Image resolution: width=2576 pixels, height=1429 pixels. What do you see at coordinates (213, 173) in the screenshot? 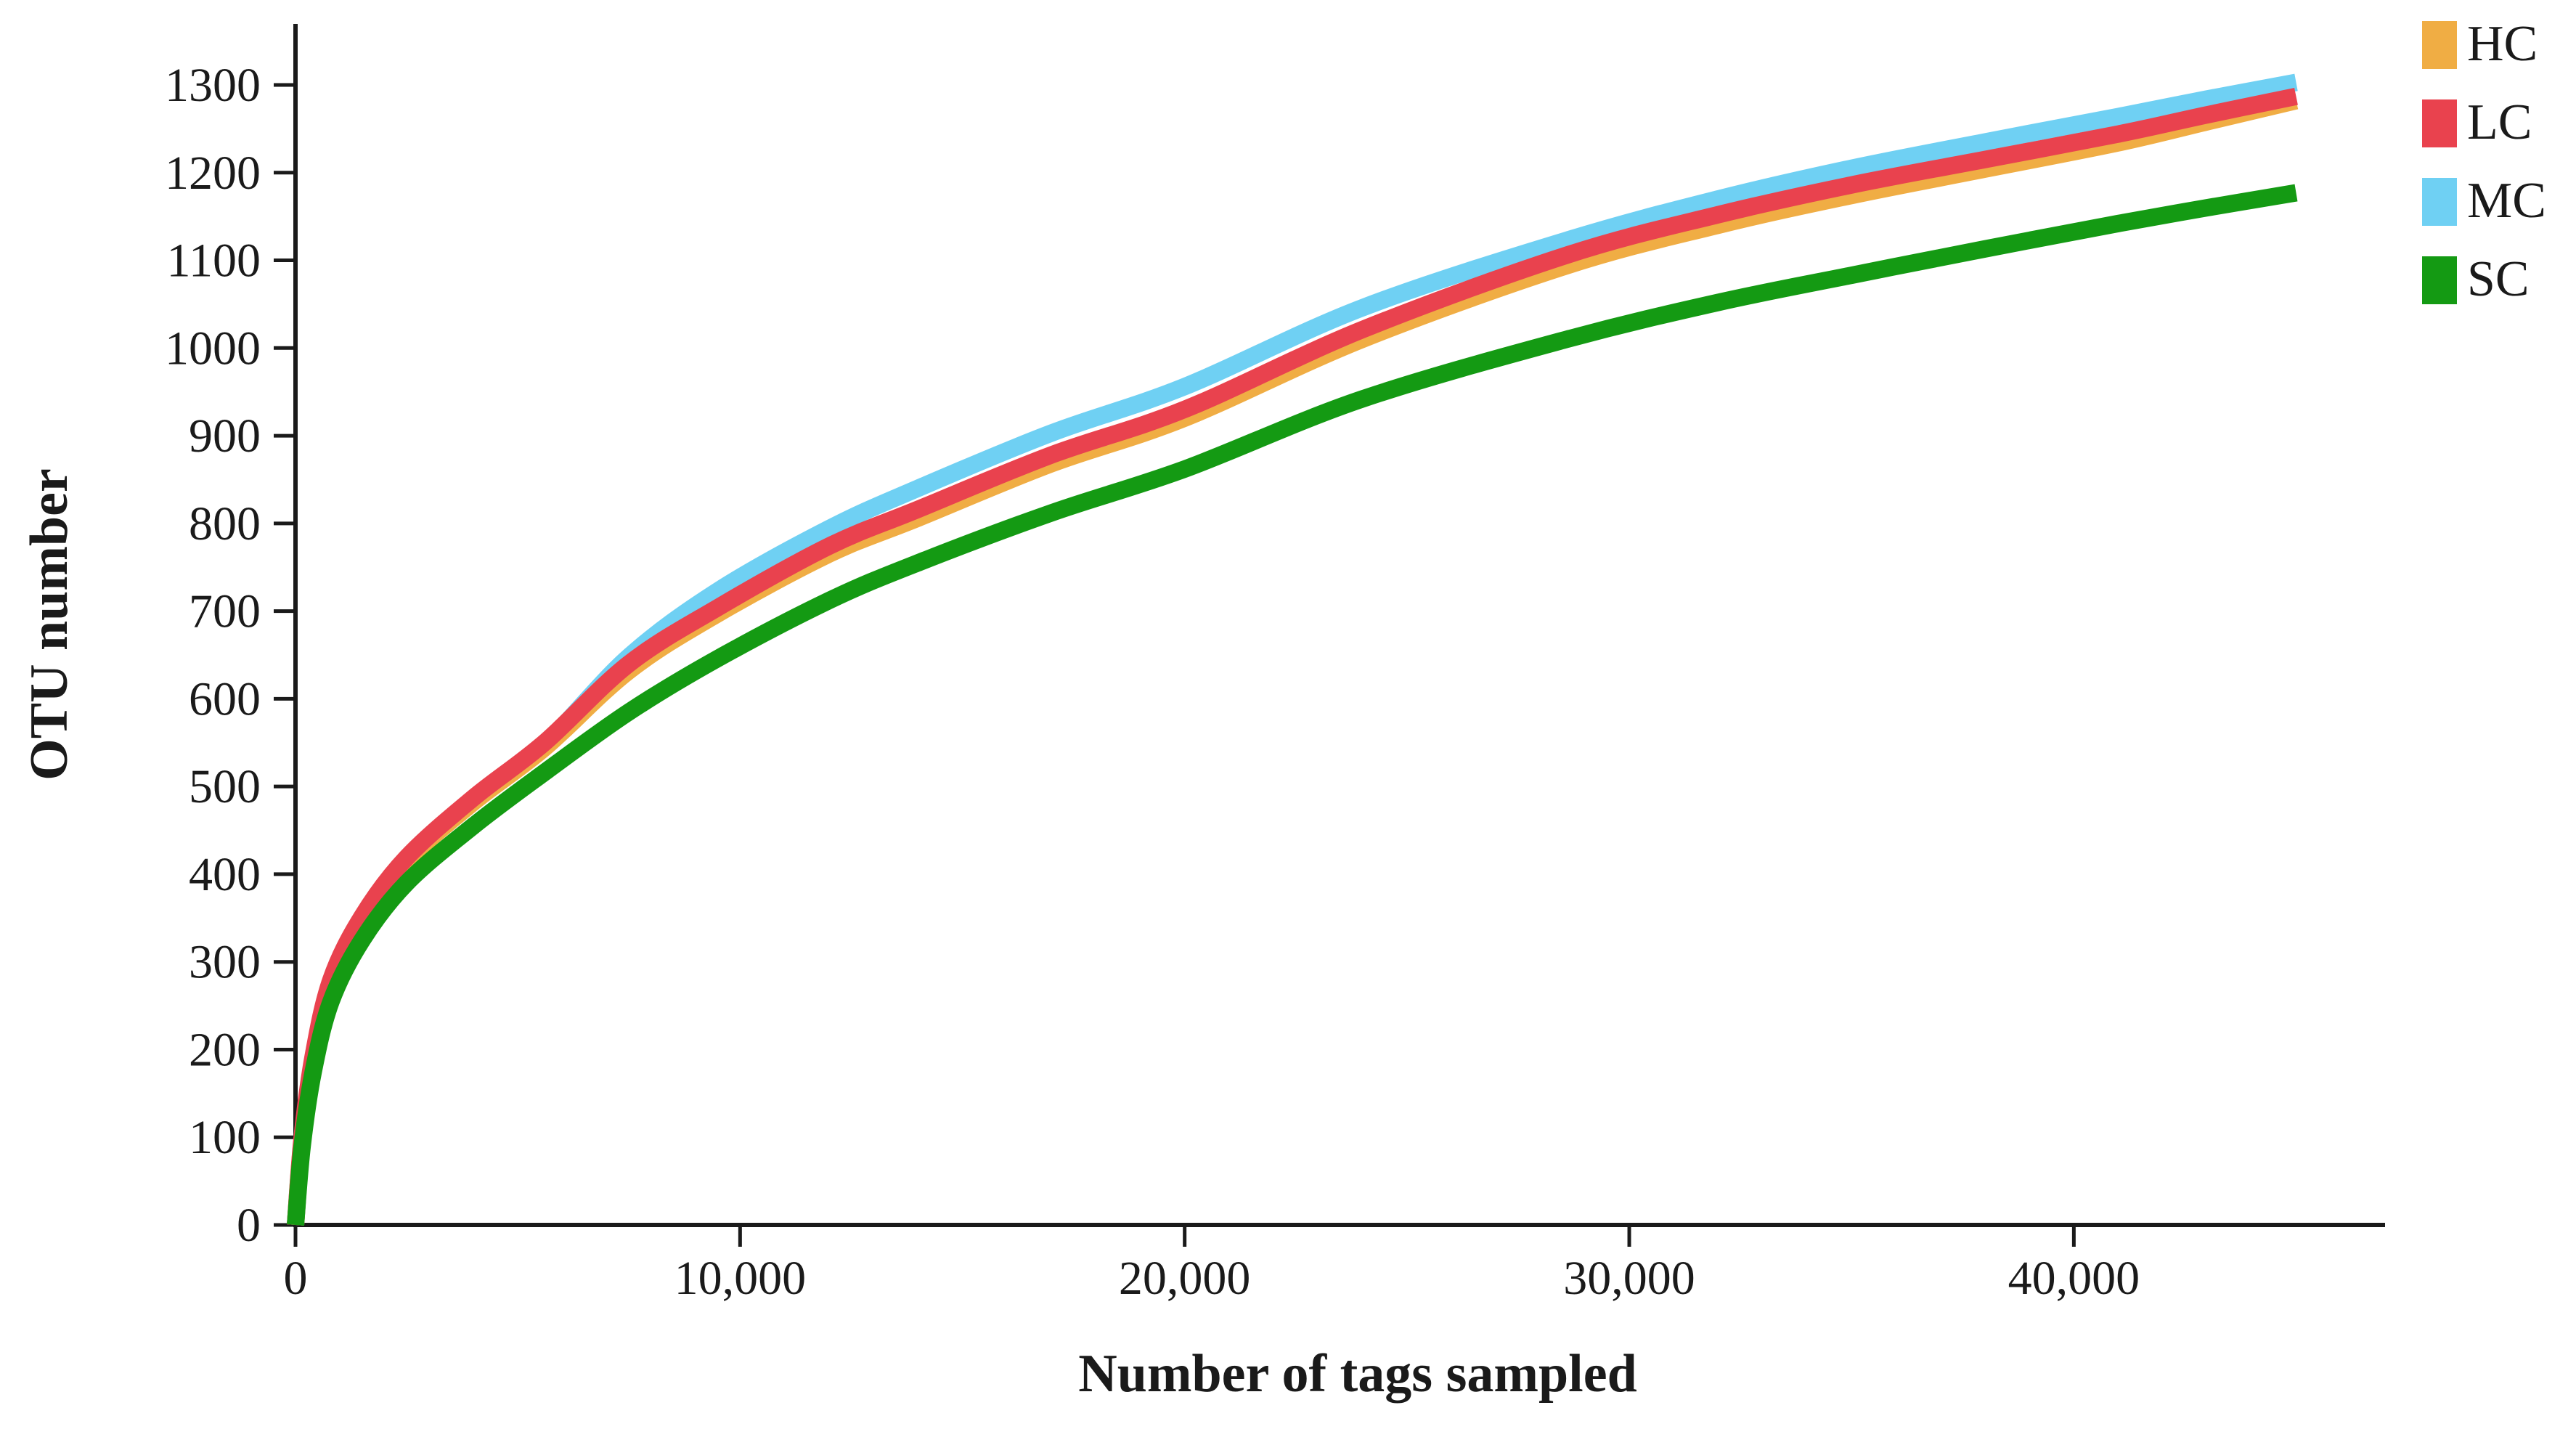
I see `y-tick-label: 1200` at bounding box center [213, 173].